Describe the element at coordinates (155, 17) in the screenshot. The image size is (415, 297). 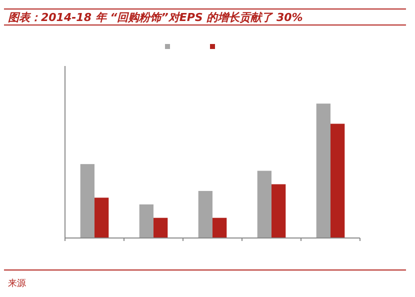
I see `chart-title: 图表：2014-18 年 “回购粉饰”对EPS 的增长贡献了 30%` at that location.